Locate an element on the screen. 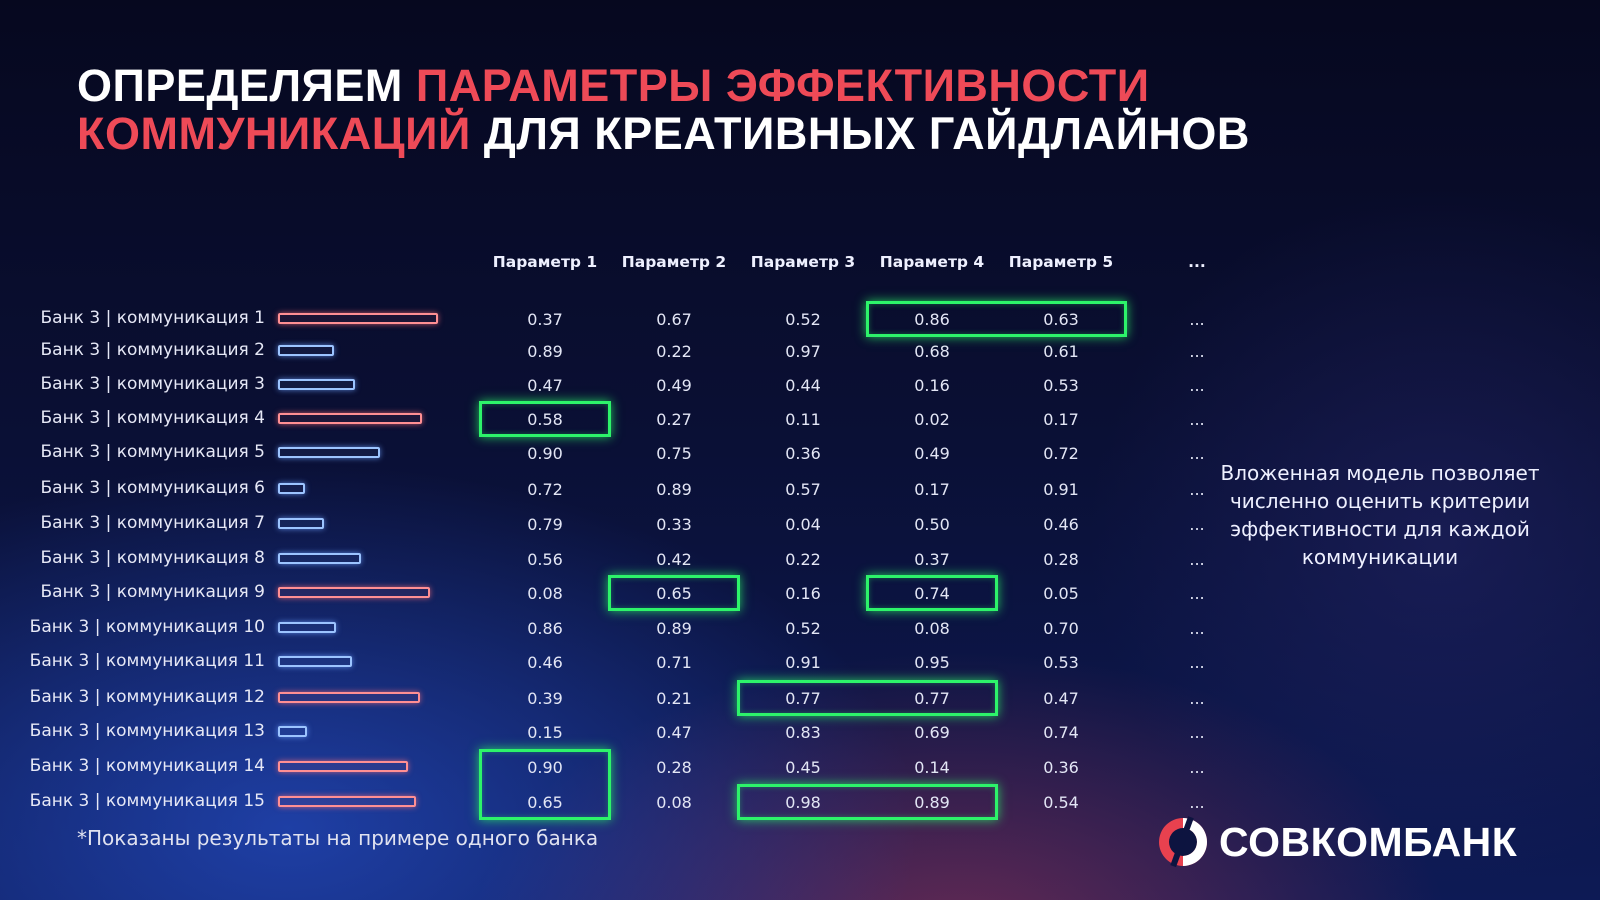 The width and height of the screenshot is (1600, 900). table-cell: 0.56 is located at coordinates (545, 559).